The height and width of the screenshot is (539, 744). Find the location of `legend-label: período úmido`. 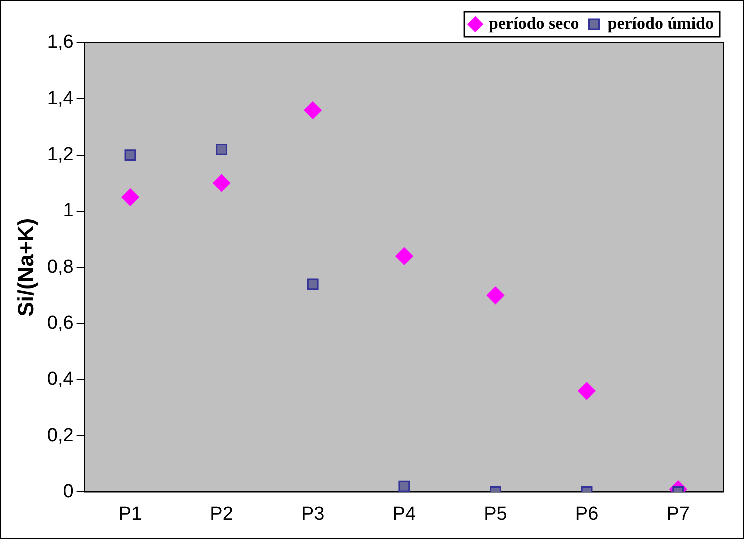

legend-label: período úmido is located at coordinates (661, 23).